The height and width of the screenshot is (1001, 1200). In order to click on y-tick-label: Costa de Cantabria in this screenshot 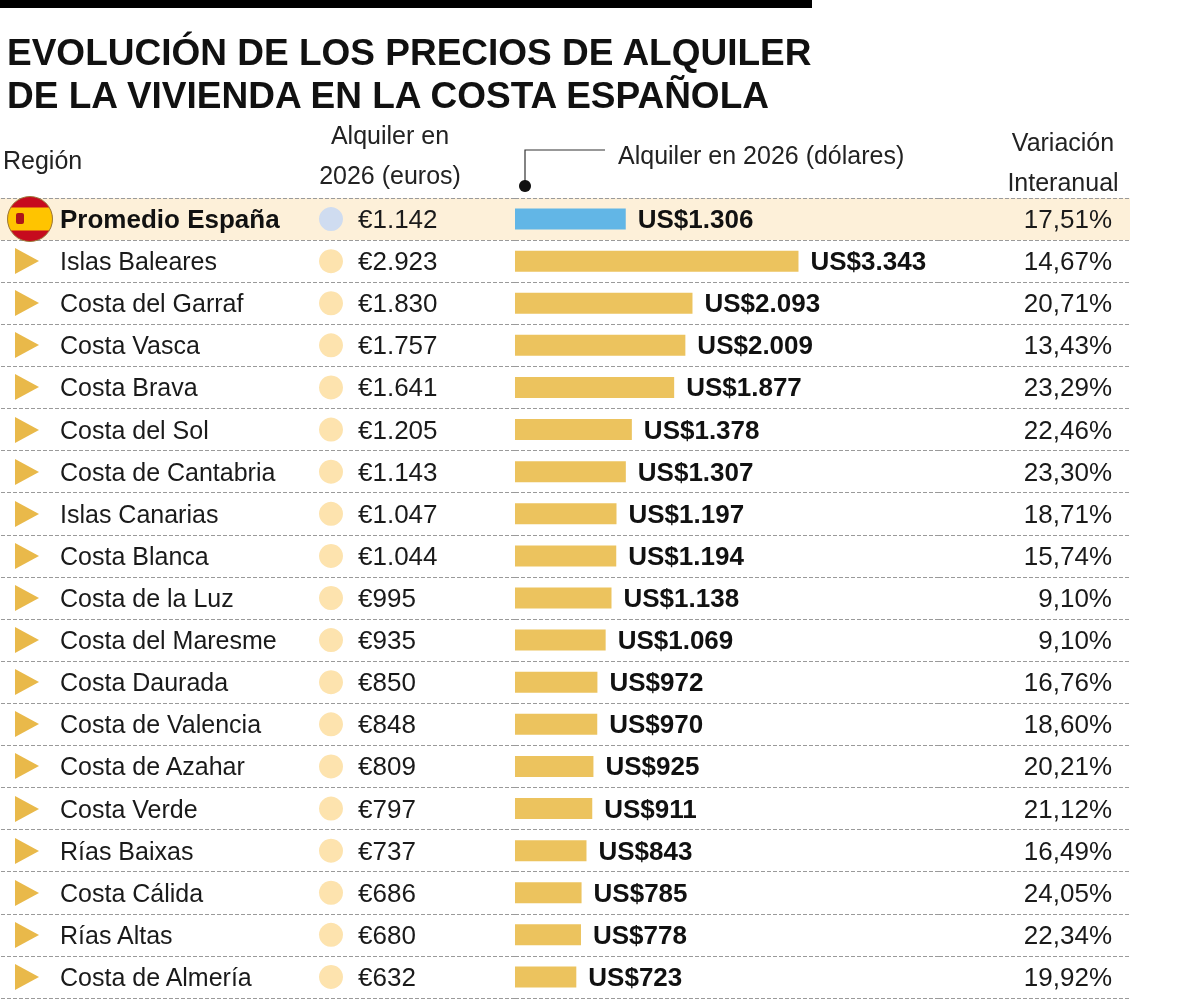, I will do `click(168, 471)`.